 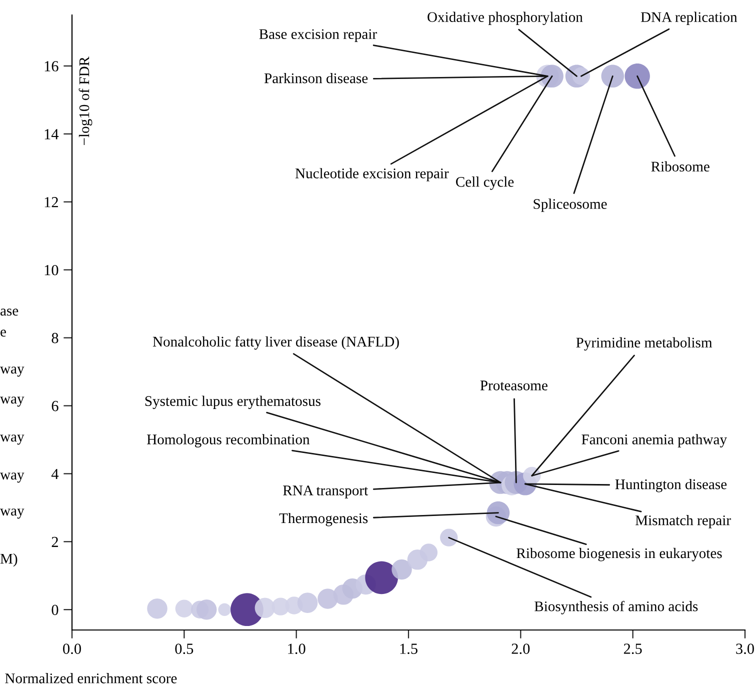 What do you see at coordinates (51, 66) in the screenshot?
I see `y-tick-label: 16` at bounding box center [51, 66].